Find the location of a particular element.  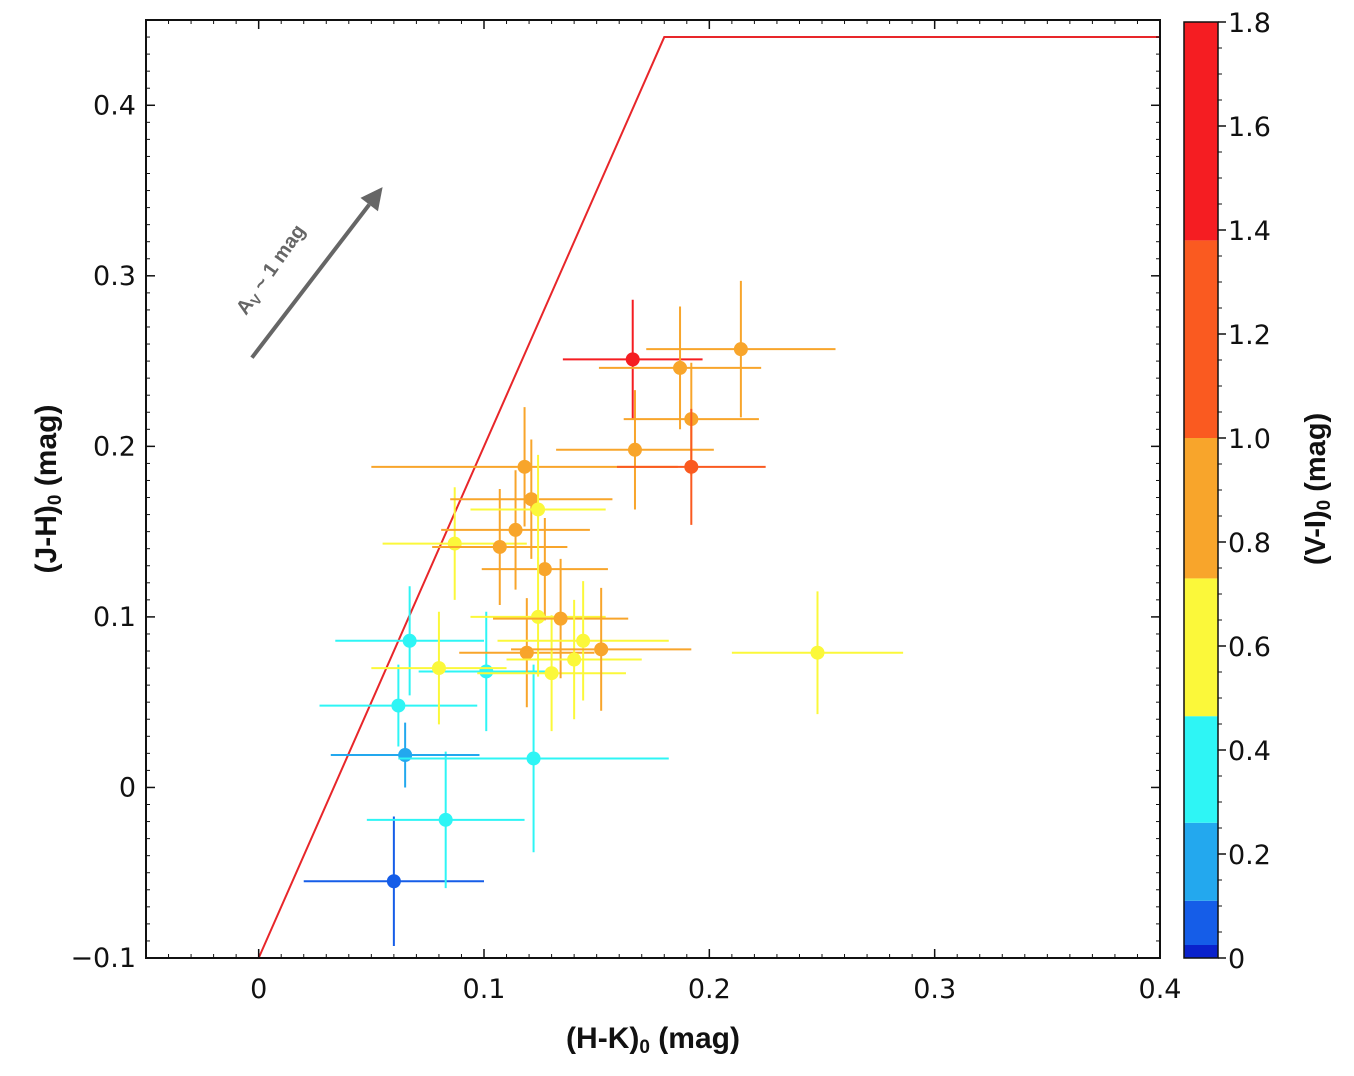

x-tick-label: 0.4 is located at coordinates (1160, 989).